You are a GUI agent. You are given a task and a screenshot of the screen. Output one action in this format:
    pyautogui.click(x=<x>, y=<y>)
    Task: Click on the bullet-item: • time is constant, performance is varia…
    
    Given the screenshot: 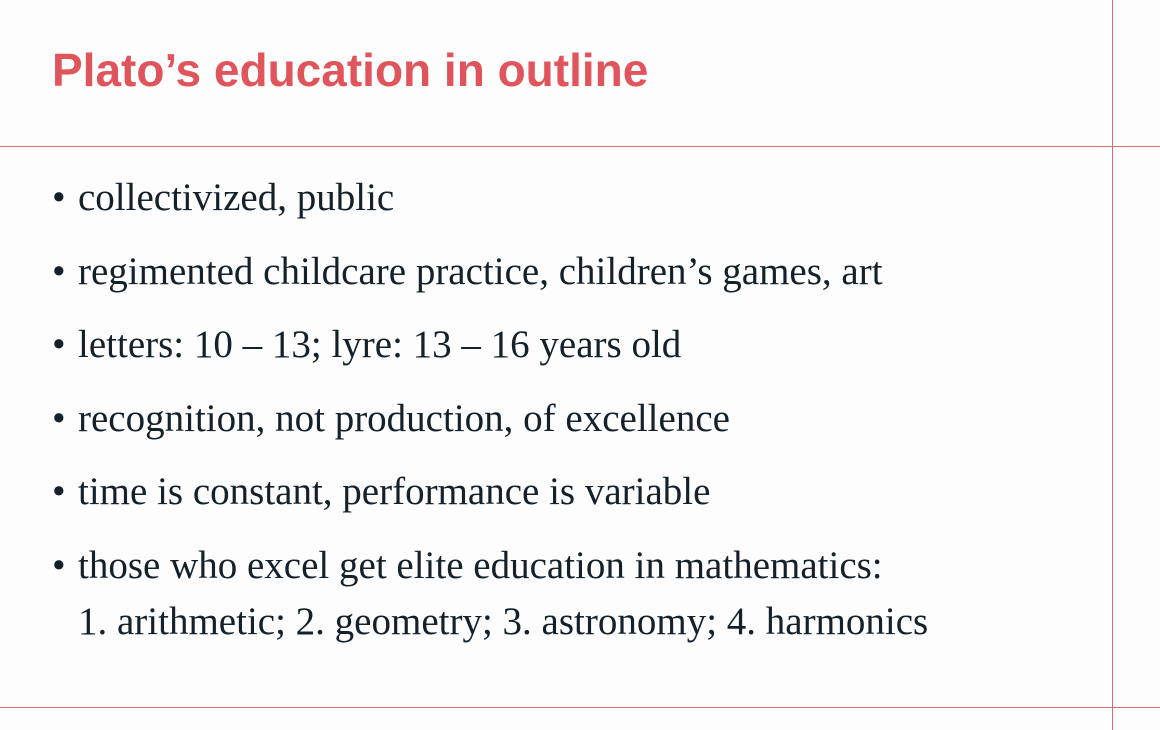 What is the action you would take?
    pyautogui.click(x=579, y=492)
    